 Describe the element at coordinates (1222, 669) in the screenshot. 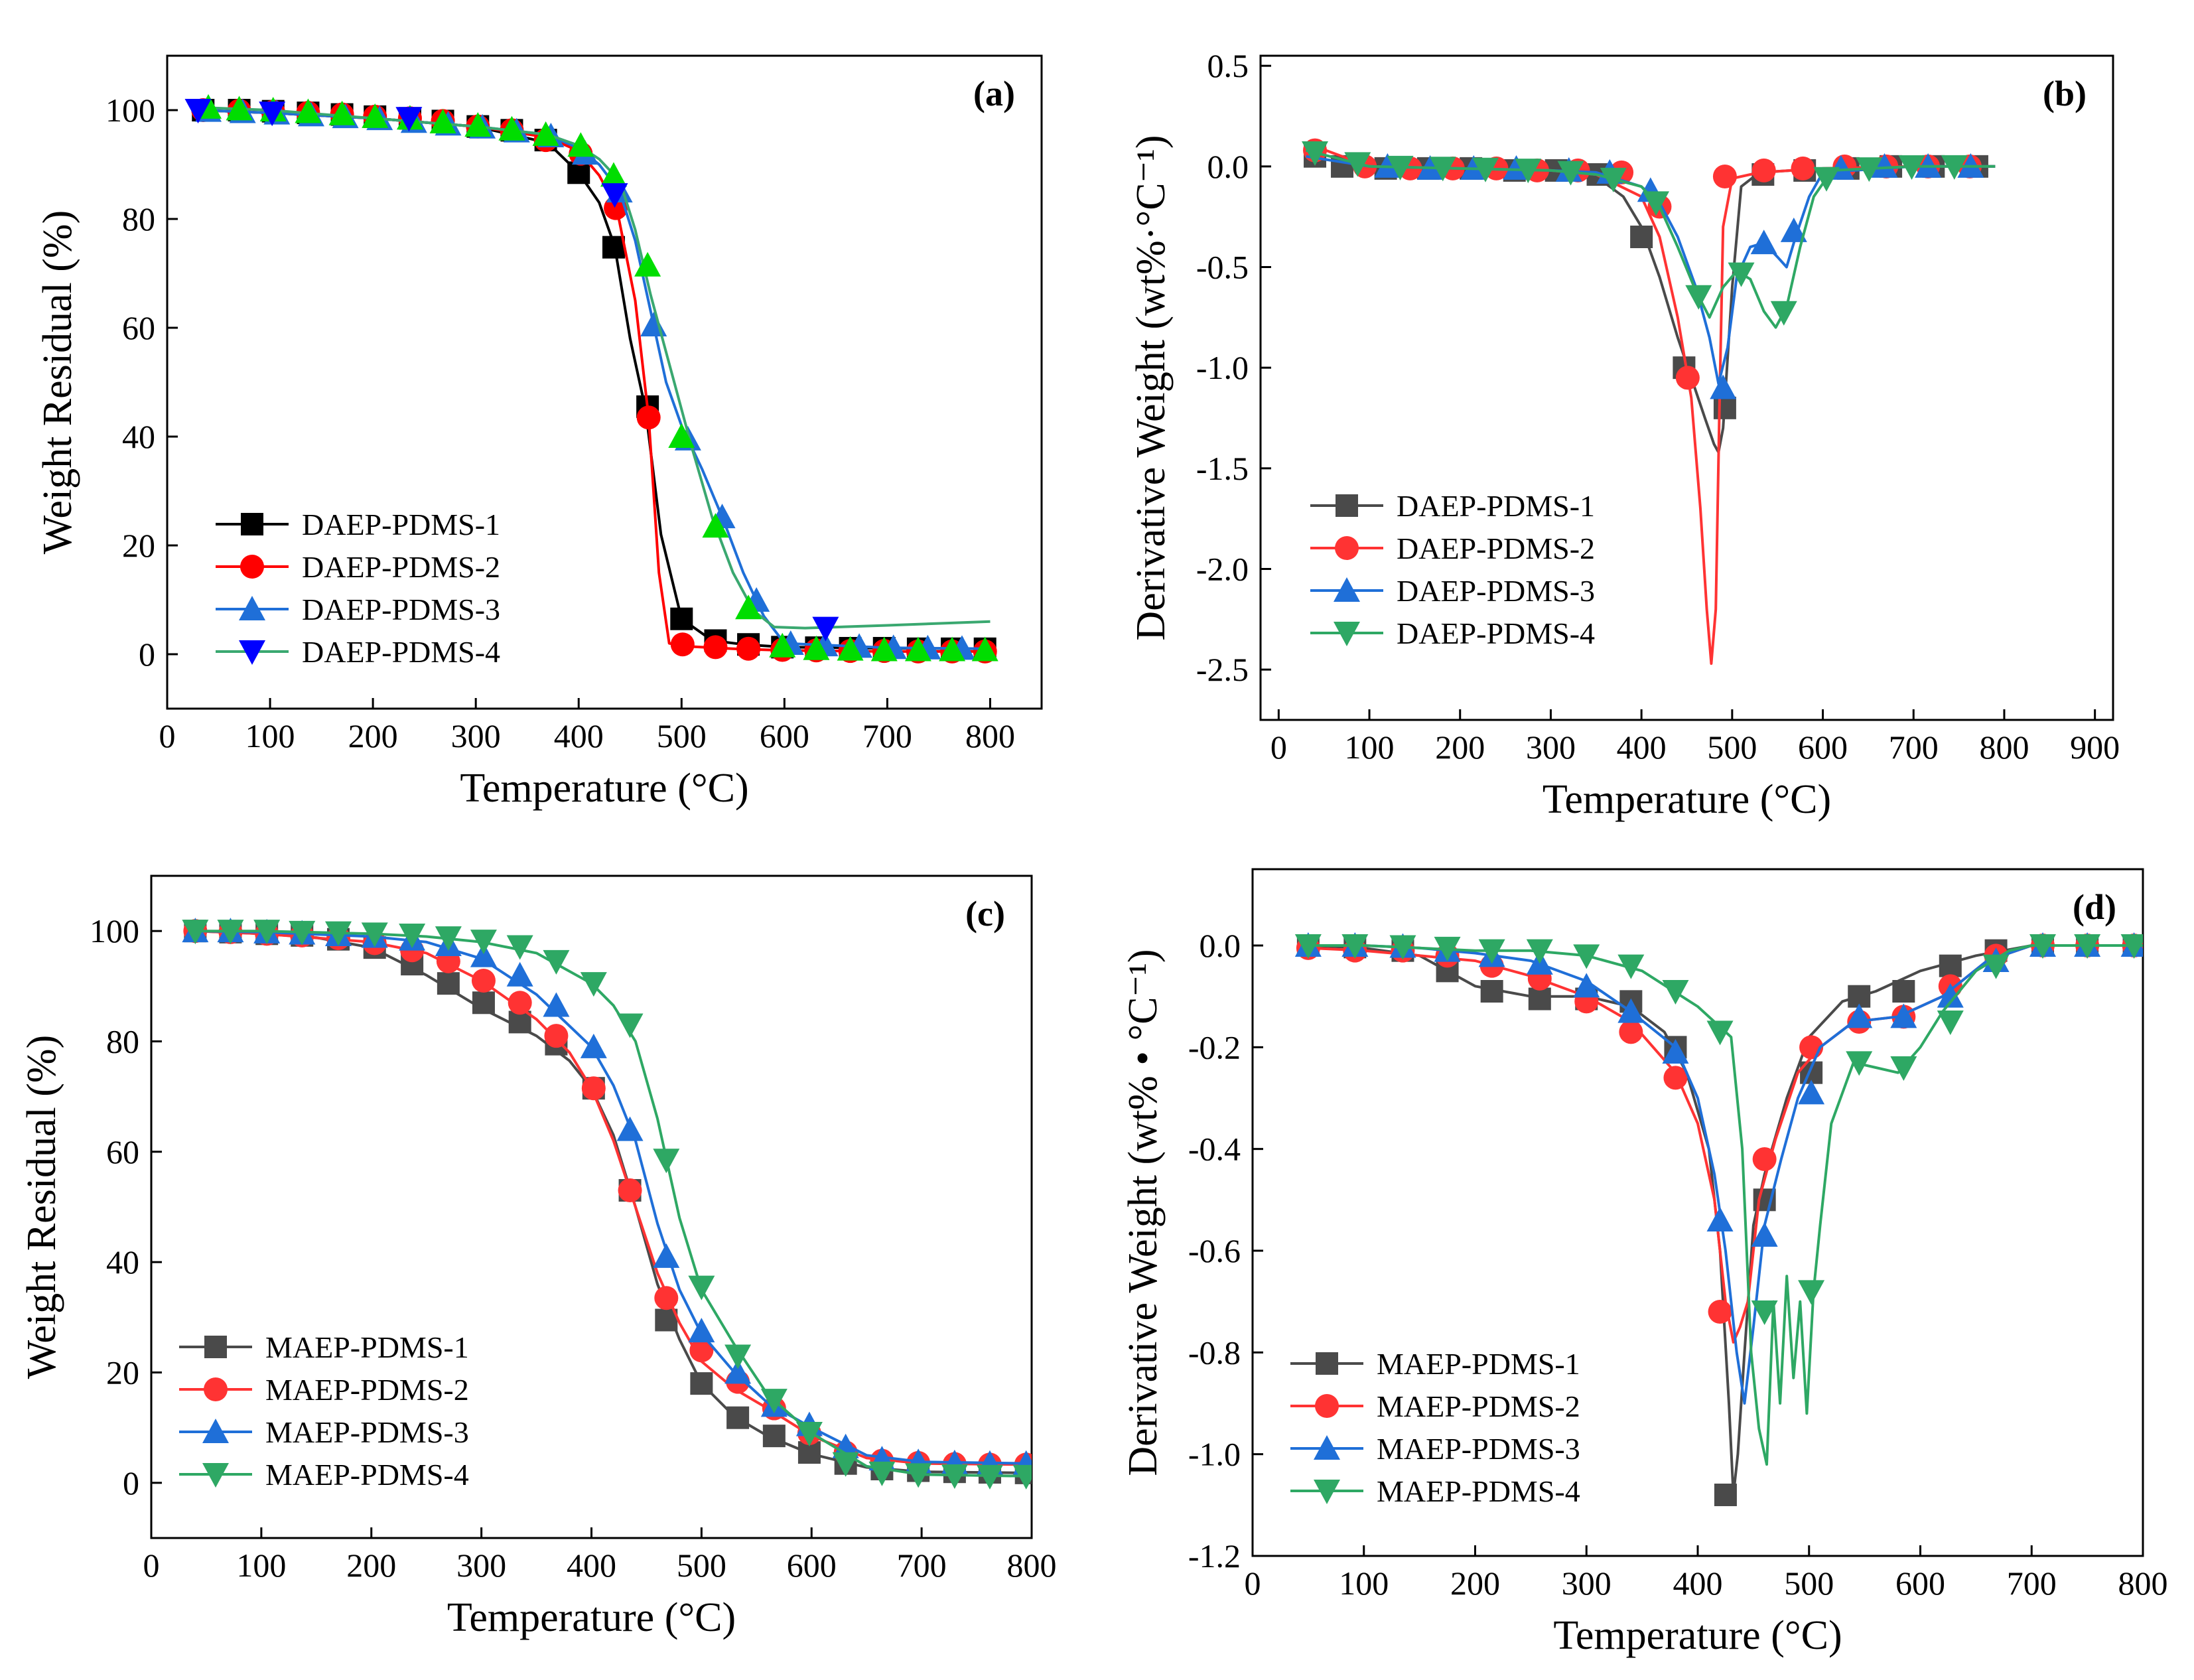

I see `y-tick-label: -2.5` at that location.